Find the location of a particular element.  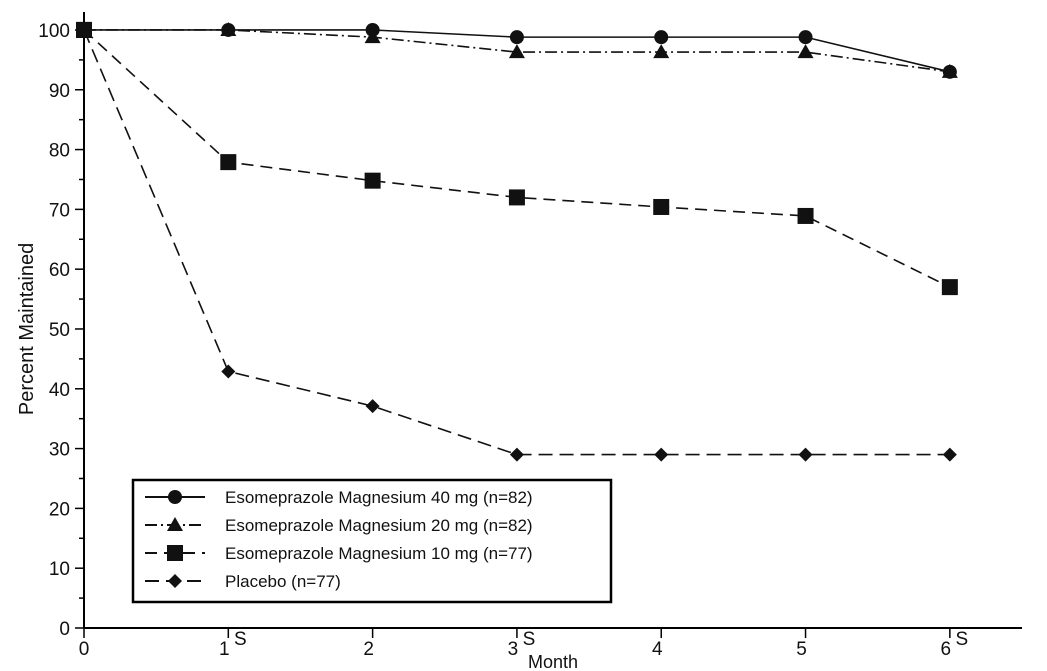

legend-label: Esomeprazole Magnesium 10 mg (n=77) is located at coordinates (379, 553).